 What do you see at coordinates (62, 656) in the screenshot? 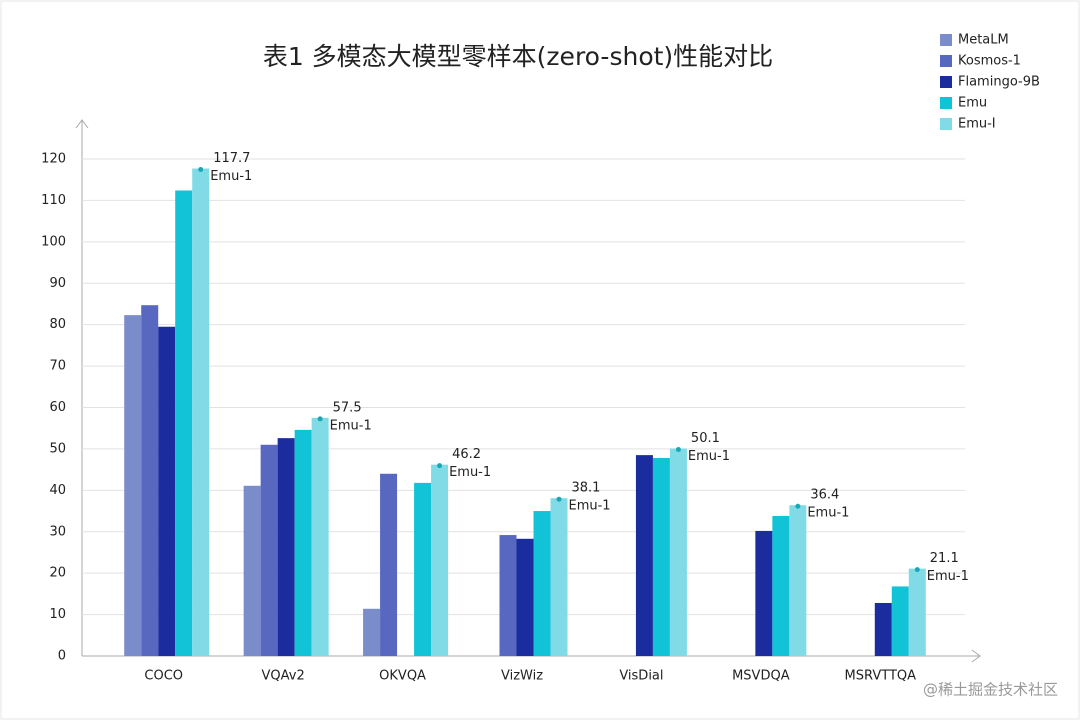
I see `y-tick-label: 0` at bounding box center [62, 656].